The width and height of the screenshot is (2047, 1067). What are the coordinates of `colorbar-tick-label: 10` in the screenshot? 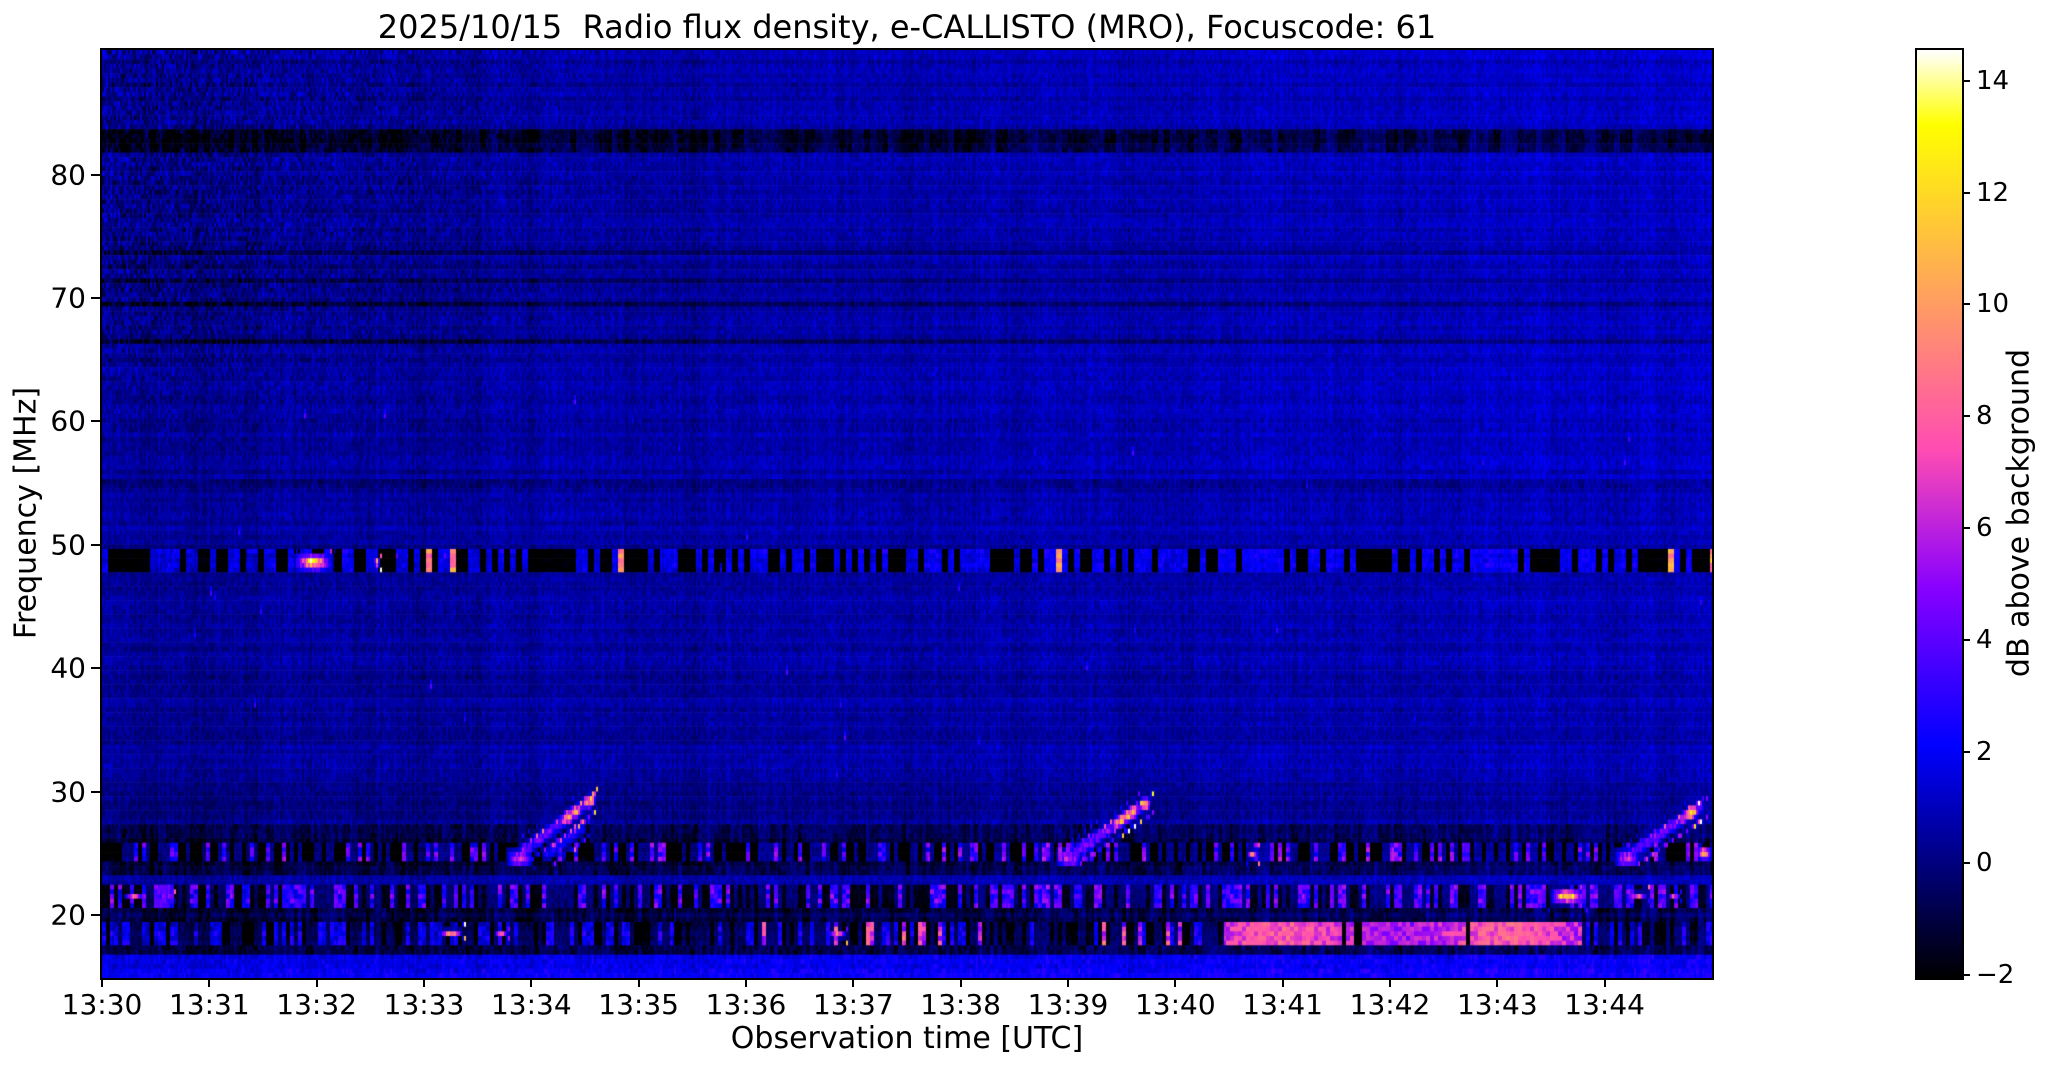 It's located at (1993, 304).